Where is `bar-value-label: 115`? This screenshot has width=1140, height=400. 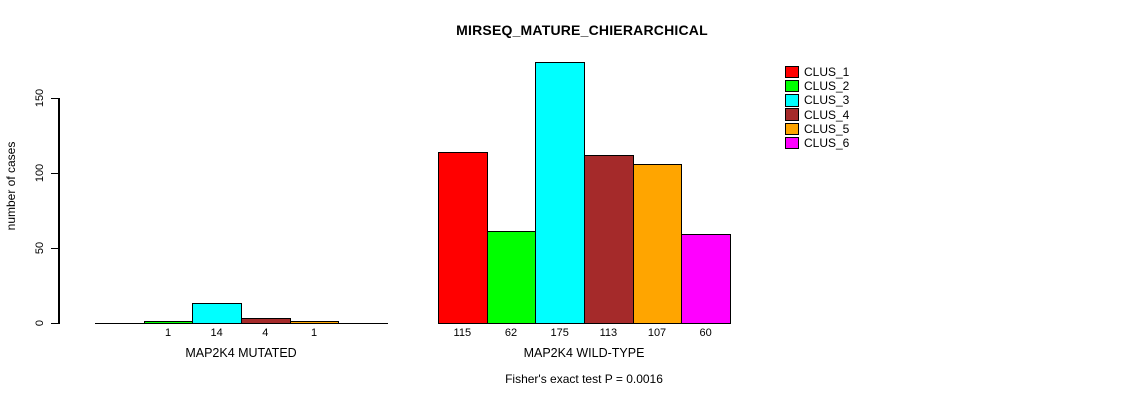
bar-value-label: 115 is located at coordinates (462, 333).